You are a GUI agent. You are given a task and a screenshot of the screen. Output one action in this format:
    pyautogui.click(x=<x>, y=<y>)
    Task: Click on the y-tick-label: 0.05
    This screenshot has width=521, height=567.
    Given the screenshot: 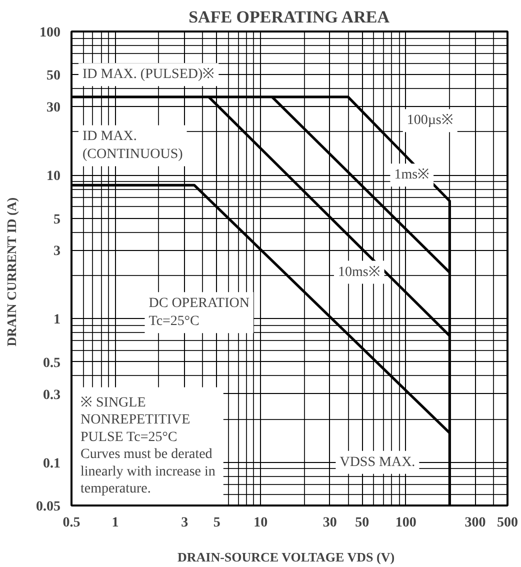 What is the action you would take?
    pyautogui.click(x=48, y=507)
    